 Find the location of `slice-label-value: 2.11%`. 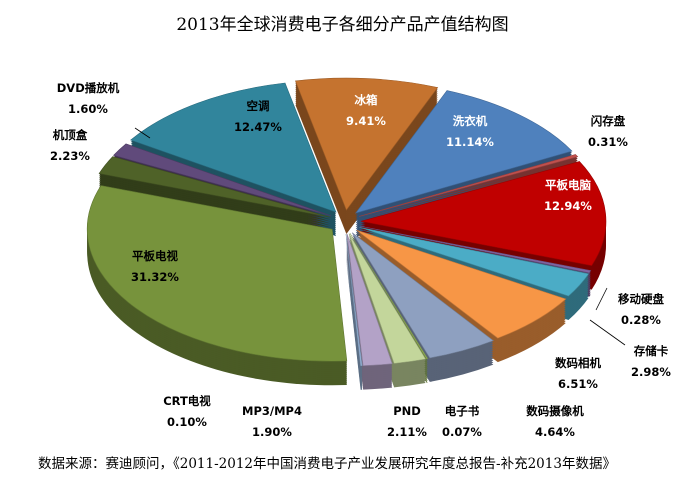

slice-label-value: 2.11% is located at coordinates (407, 432).